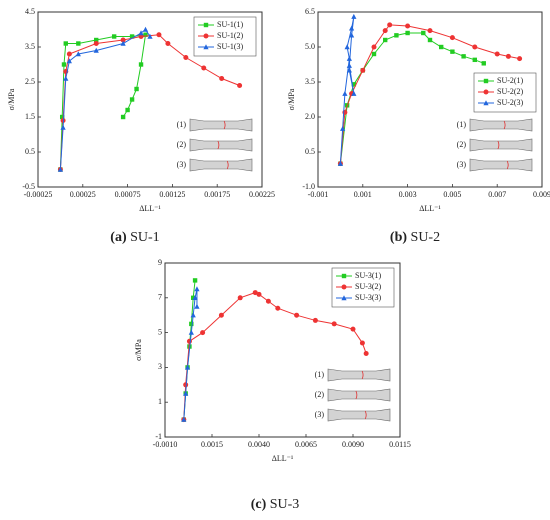 This screenshot has height=520, width=550. I want to click on x-axis-label: ΔLL⁻¹, so click(150, 208).